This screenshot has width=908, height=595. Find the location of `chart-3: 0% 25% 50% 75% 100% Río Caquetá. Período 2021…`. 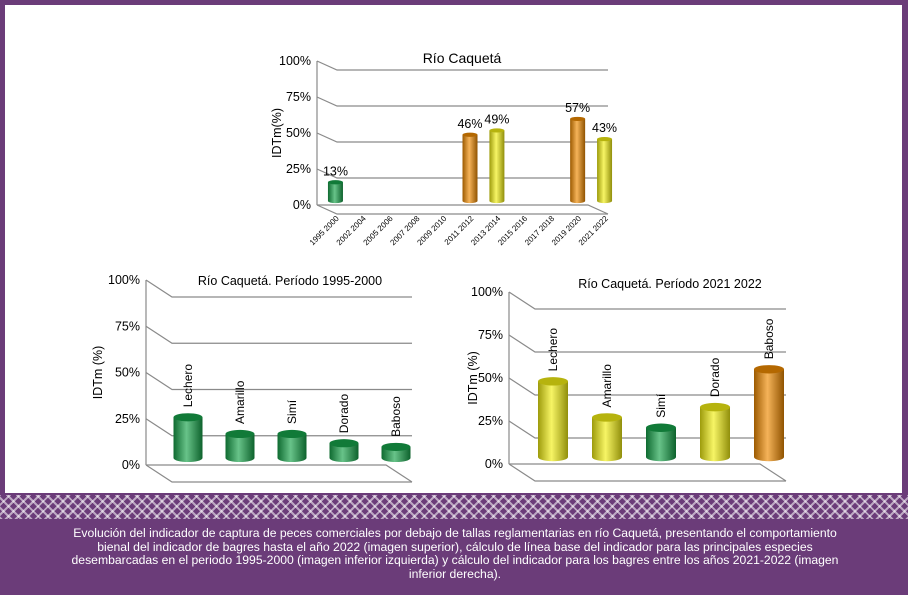

chart-3: 0% 25% 50% 75% 100% Río Caquetá. Período 2021… is located at coordinates (626, 379).